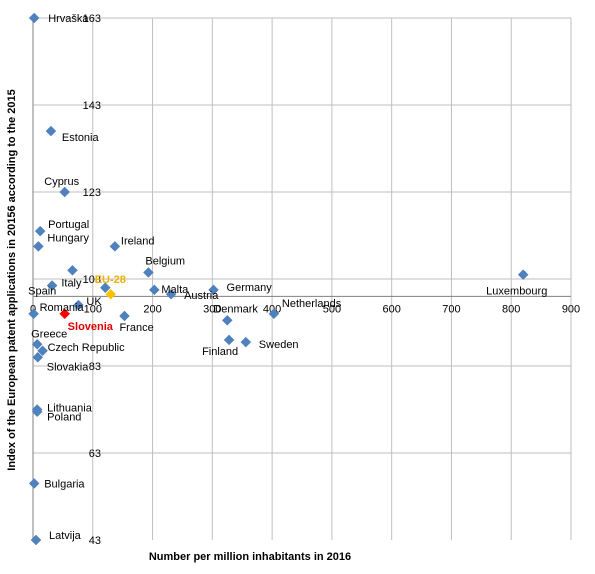  I want to click on point-label-poland: Poland, so click(64, 418).